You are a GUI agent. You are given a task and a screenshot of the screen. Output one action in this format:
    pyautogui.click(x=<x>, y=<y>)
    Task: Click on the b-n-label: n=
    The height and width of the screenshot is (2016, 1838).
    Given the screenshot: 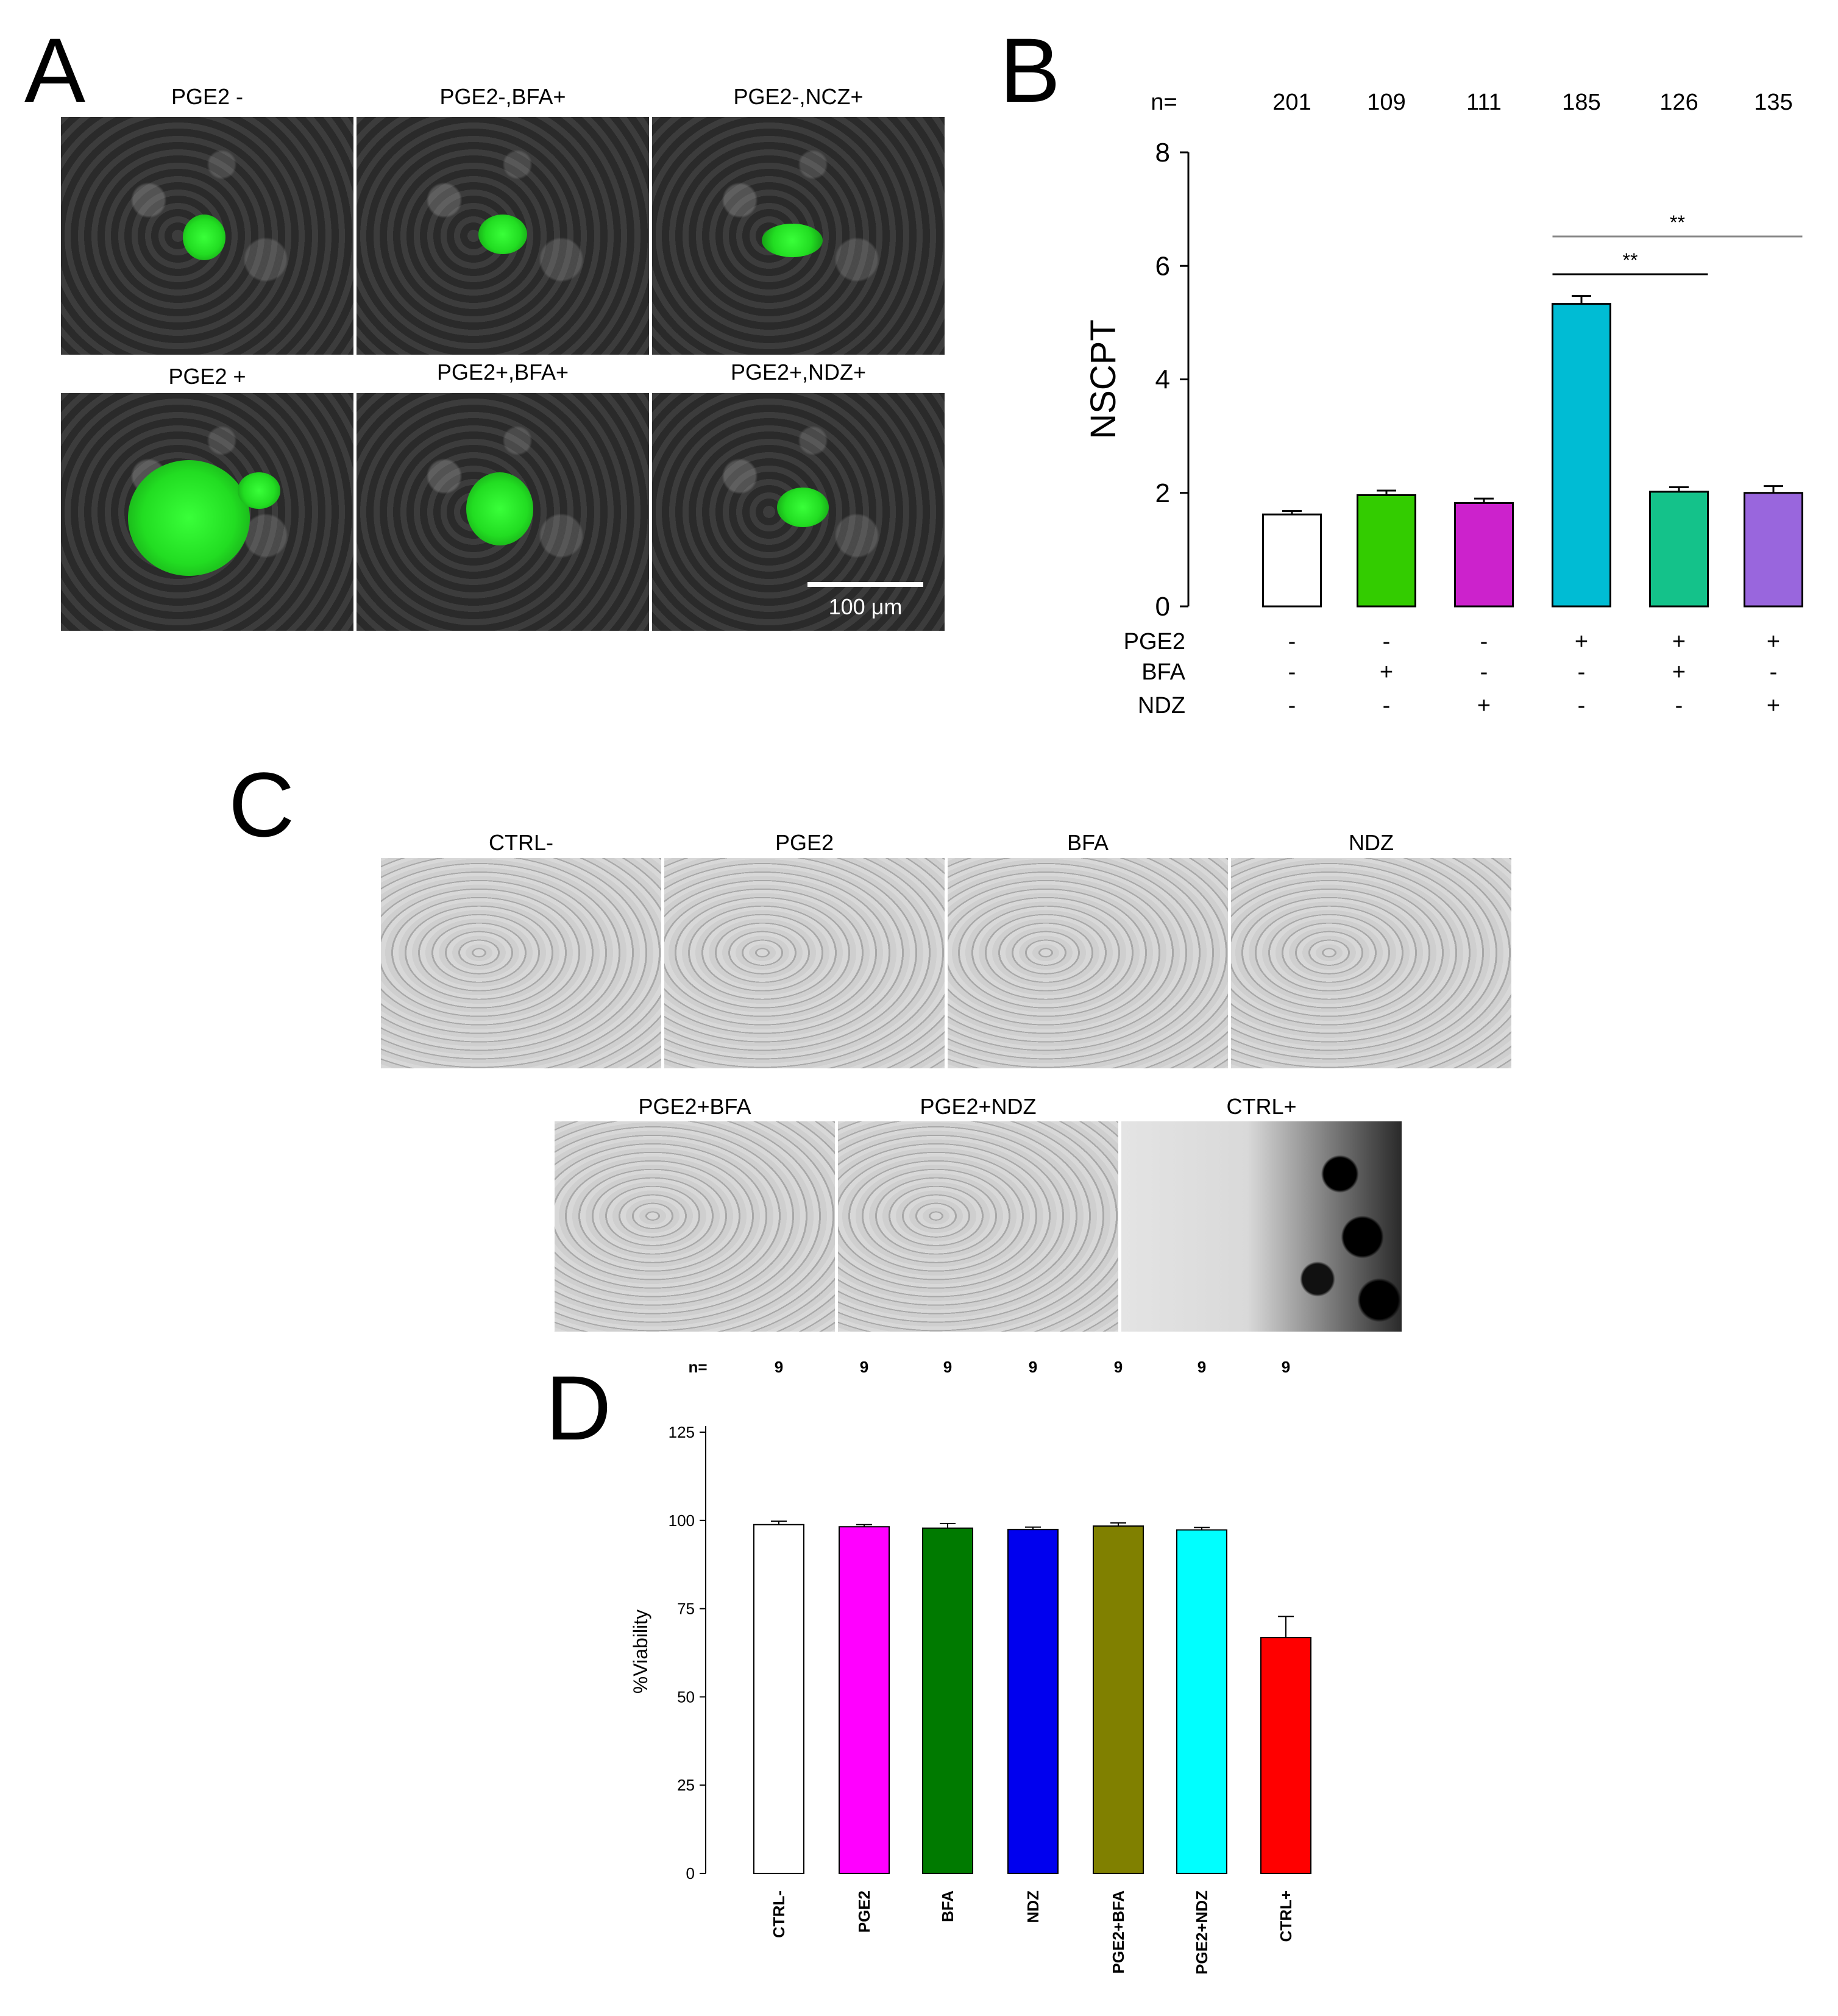 What is the action you would take?
    pyautogui.click(x=1164, y=103)
    